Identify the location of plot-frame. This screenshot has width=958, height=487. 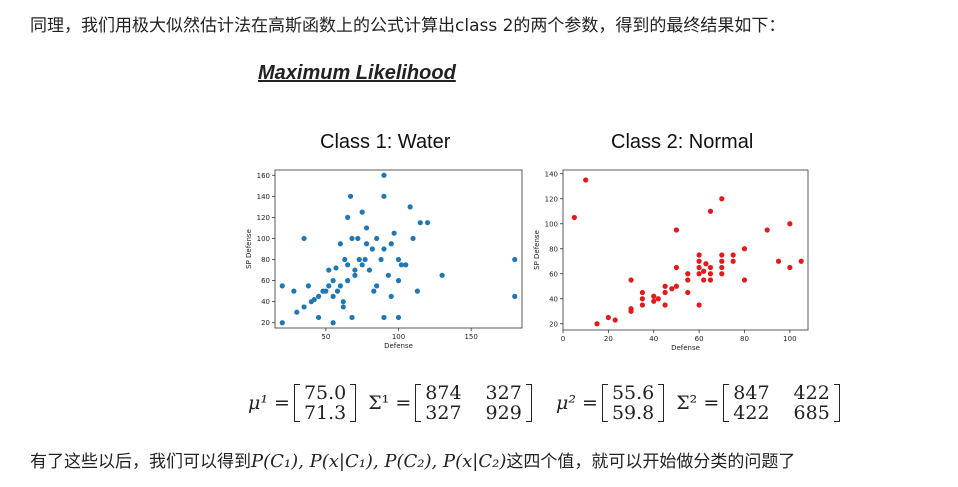
(685, 250).